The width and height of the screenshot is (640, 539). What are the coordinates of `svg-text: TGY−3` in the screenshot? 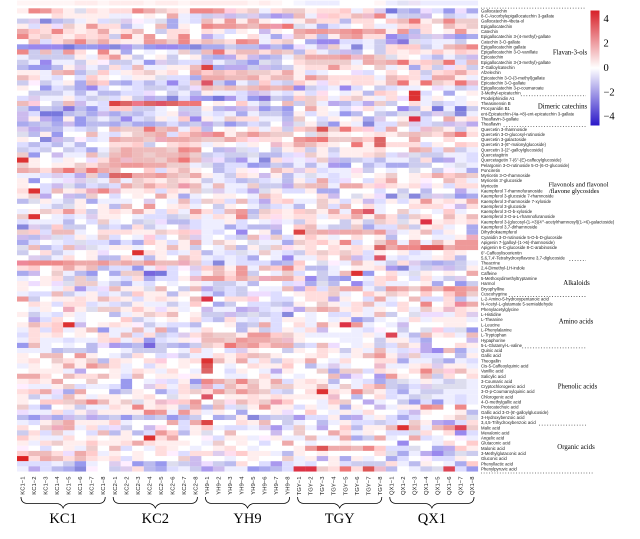 It's located at (323, 486).